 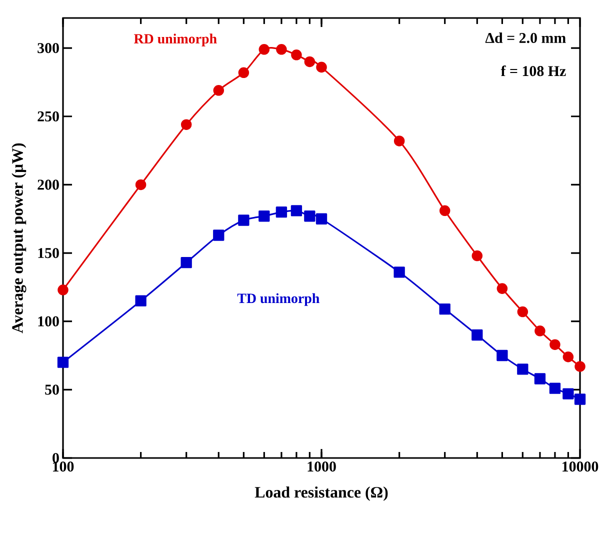 What do you see at coordinates (19, 238) in the screenshot?
I see `y-axis-title: Average output power (μW)` at bounding box center [19, 238].